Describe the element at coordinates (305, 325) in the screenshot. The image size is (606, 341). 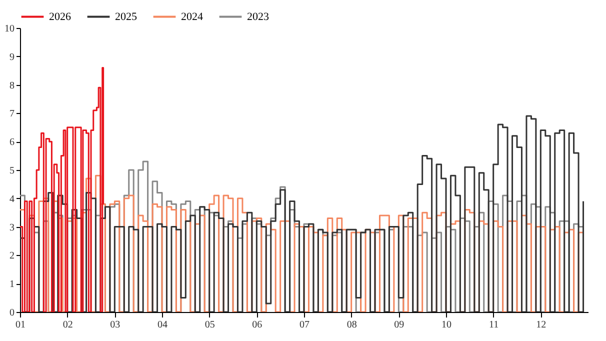
I see `x-tick-label: 07` at that location.